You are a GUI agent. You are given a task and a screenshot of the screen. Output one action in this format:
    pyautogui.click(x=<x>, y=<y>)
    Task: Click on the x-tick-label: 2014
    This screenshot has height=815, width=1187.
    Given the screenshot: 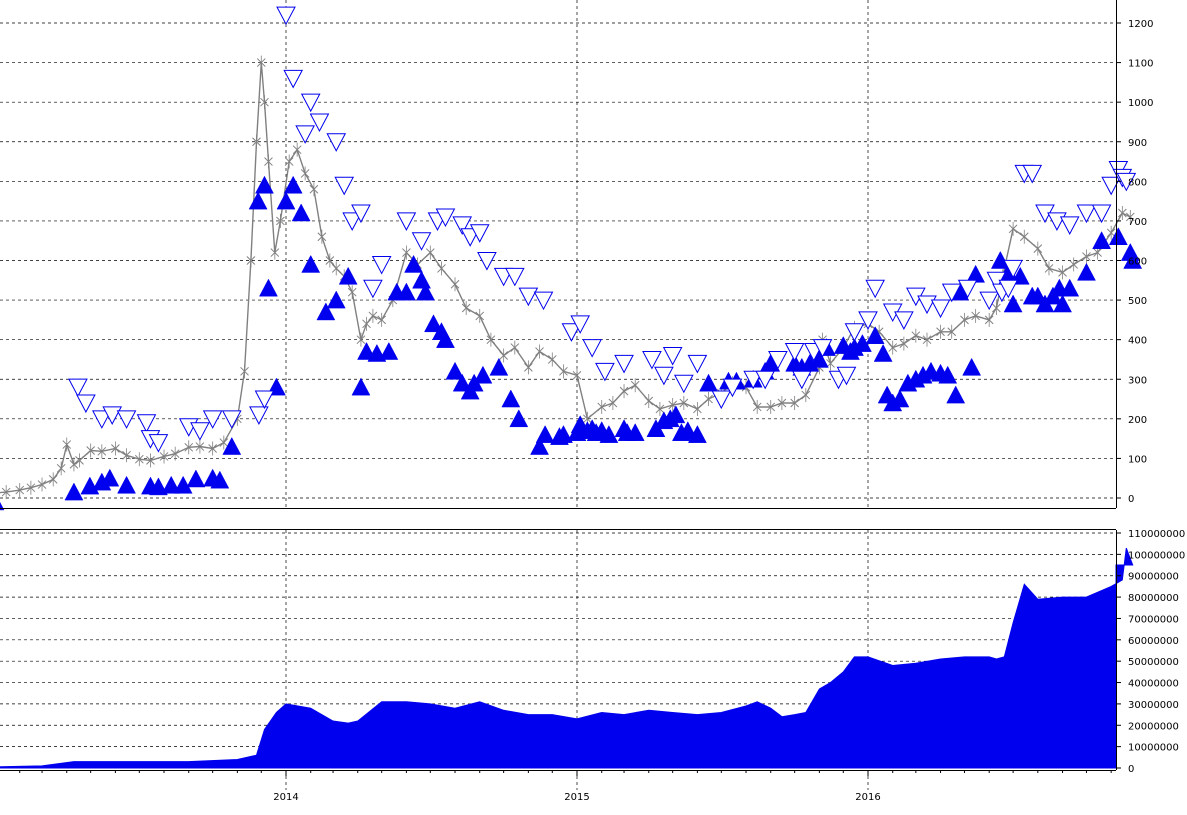 What is the action you would take?
    pyautogui.click(x=285, y=797)
    